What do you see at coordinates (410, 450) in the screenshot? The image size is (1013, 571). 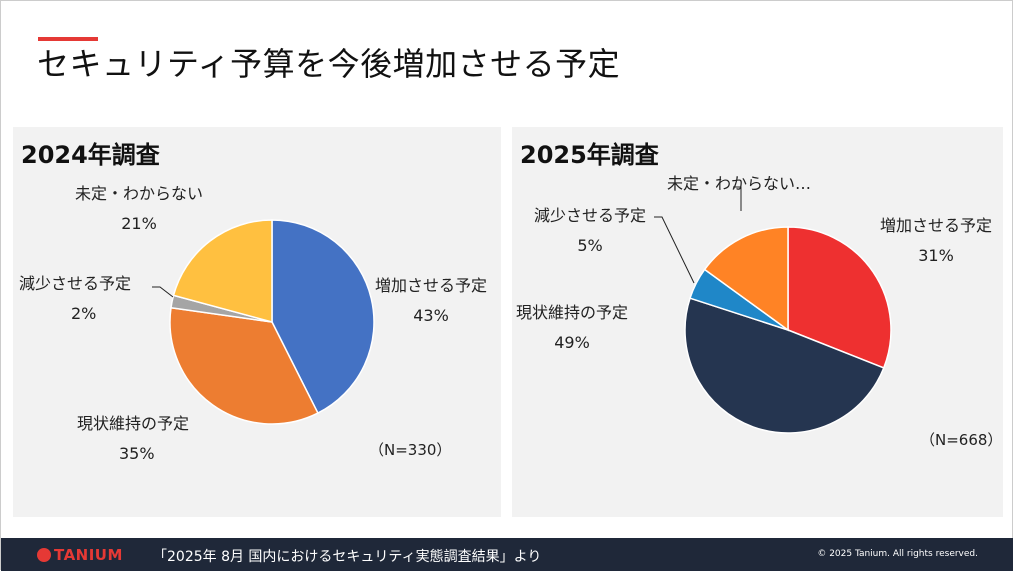 I see `sample-size: （N=330）` at bounding box center [410, 450].